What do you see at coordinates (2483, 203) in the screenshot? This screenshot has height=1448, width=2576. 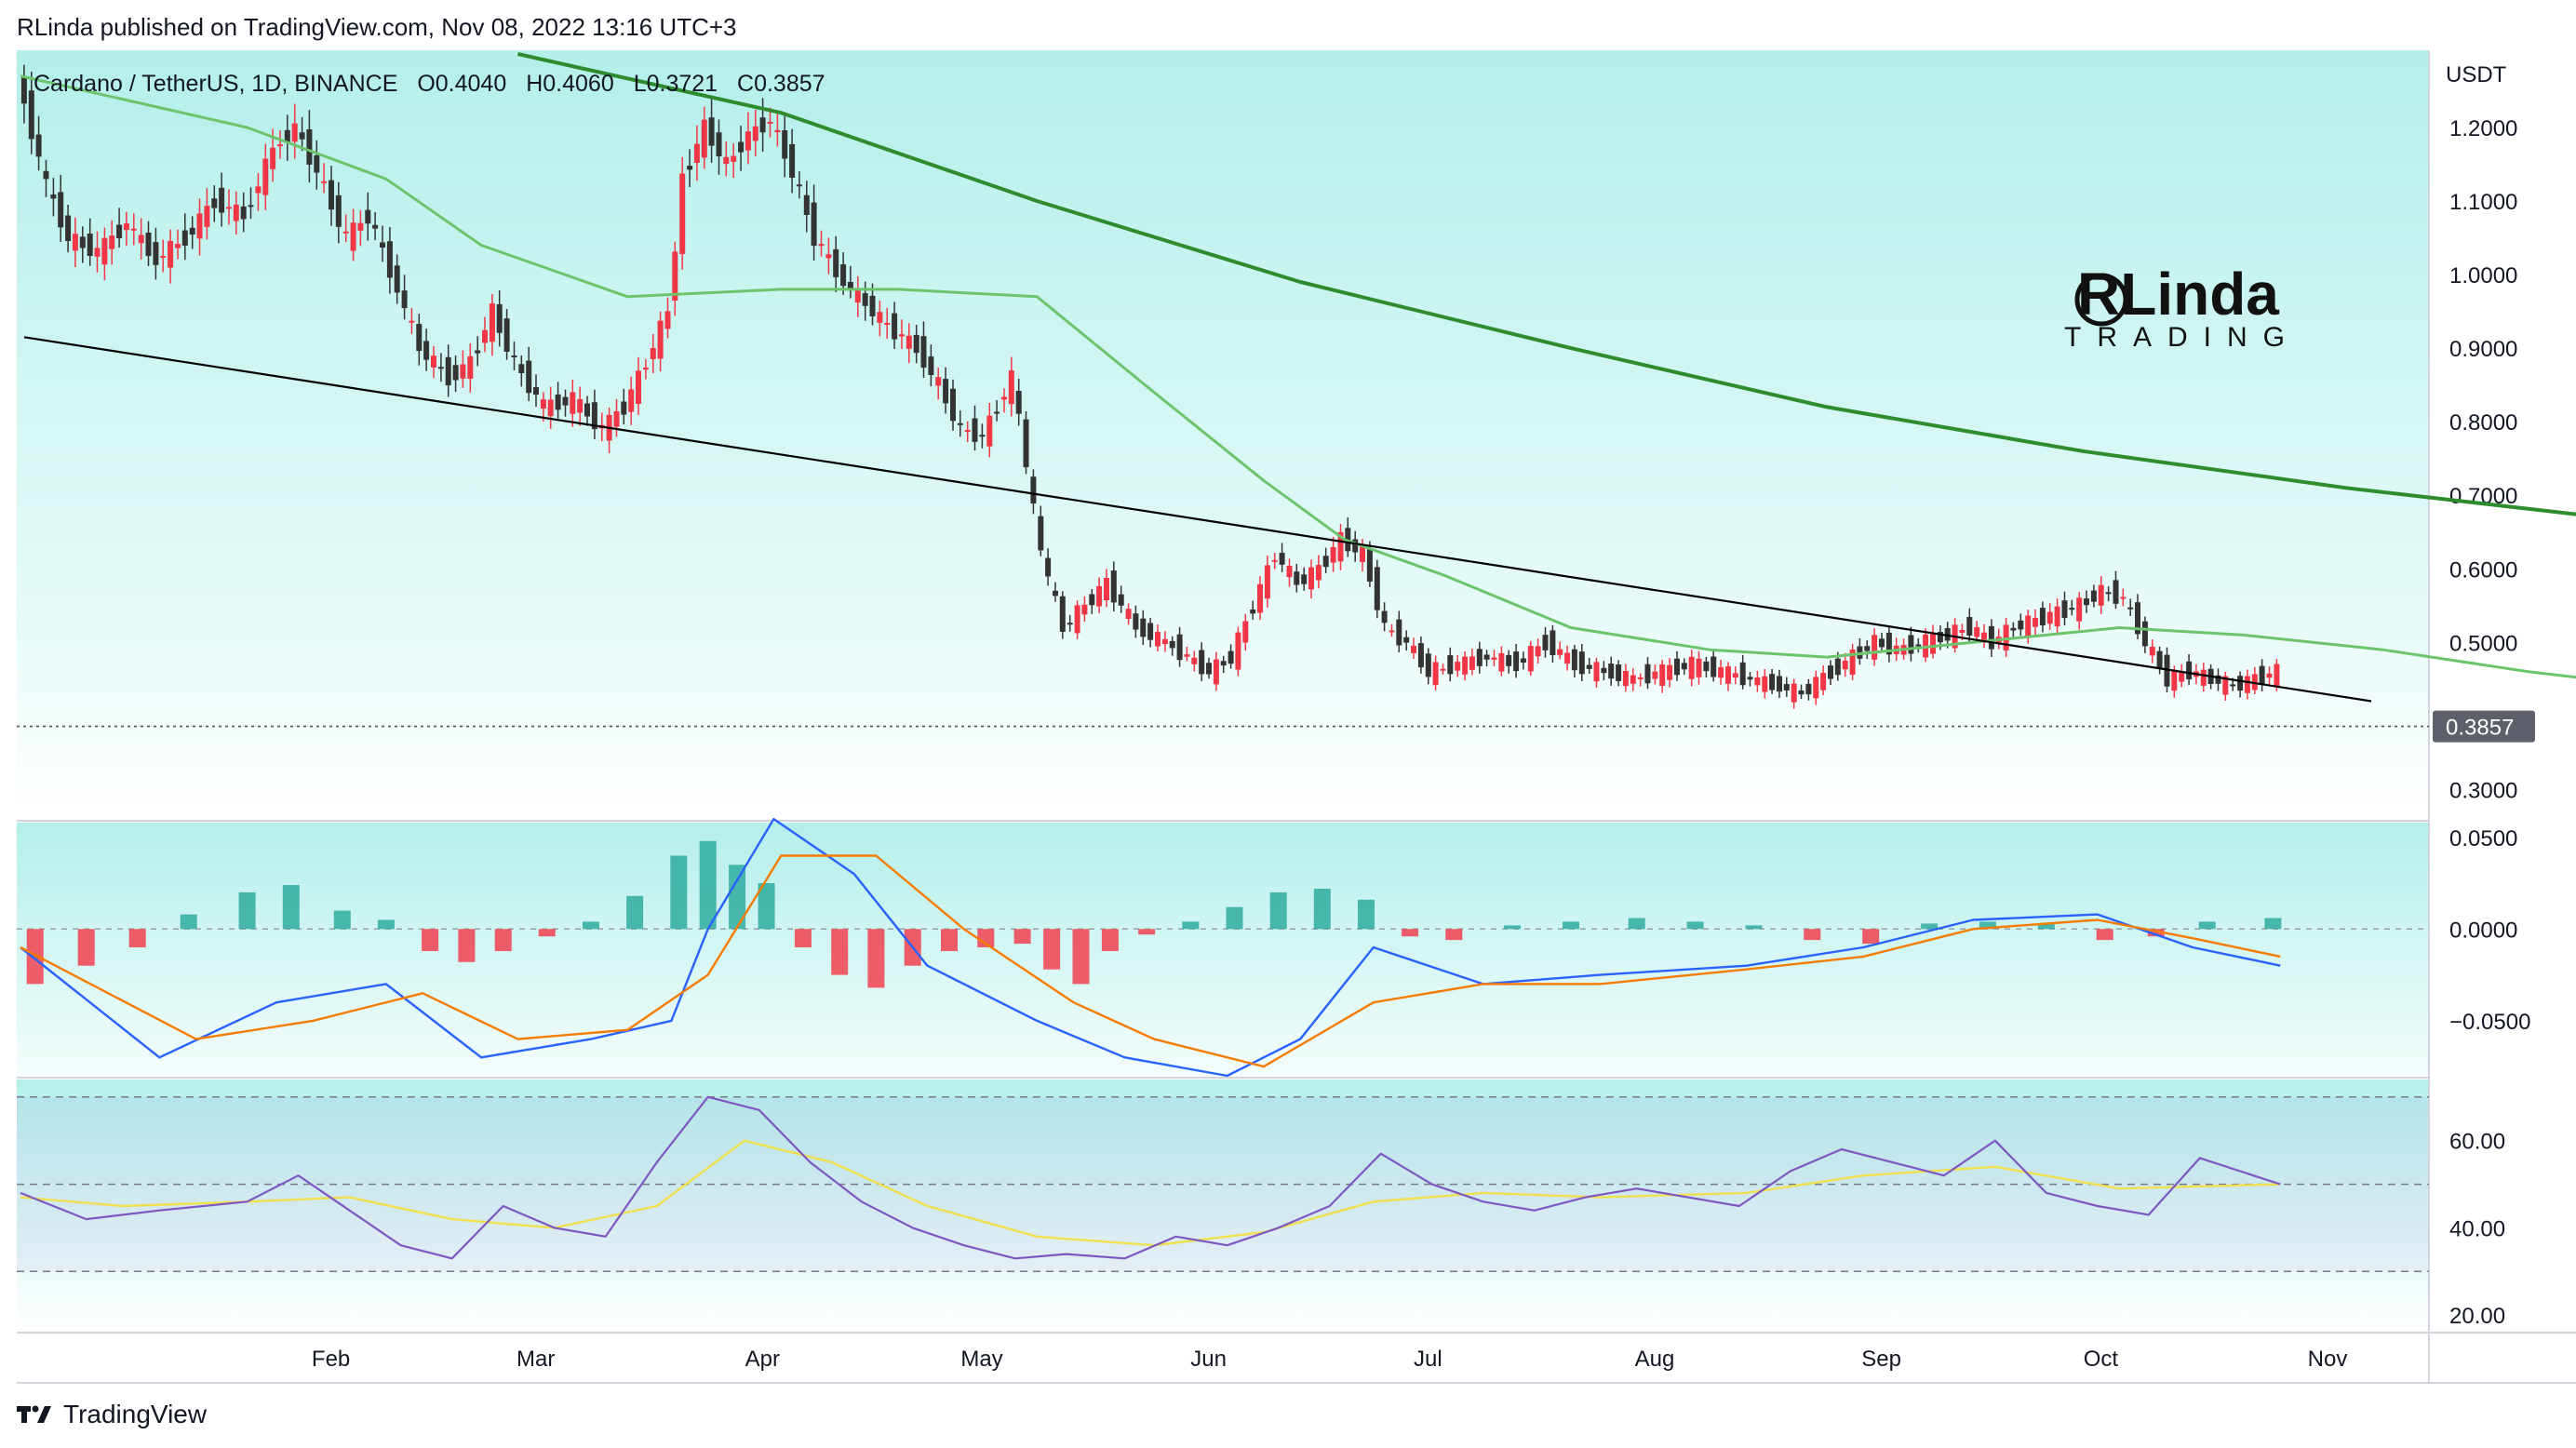 I see `price-tick-label: 1.1000` at bounding box center [2483, 203].